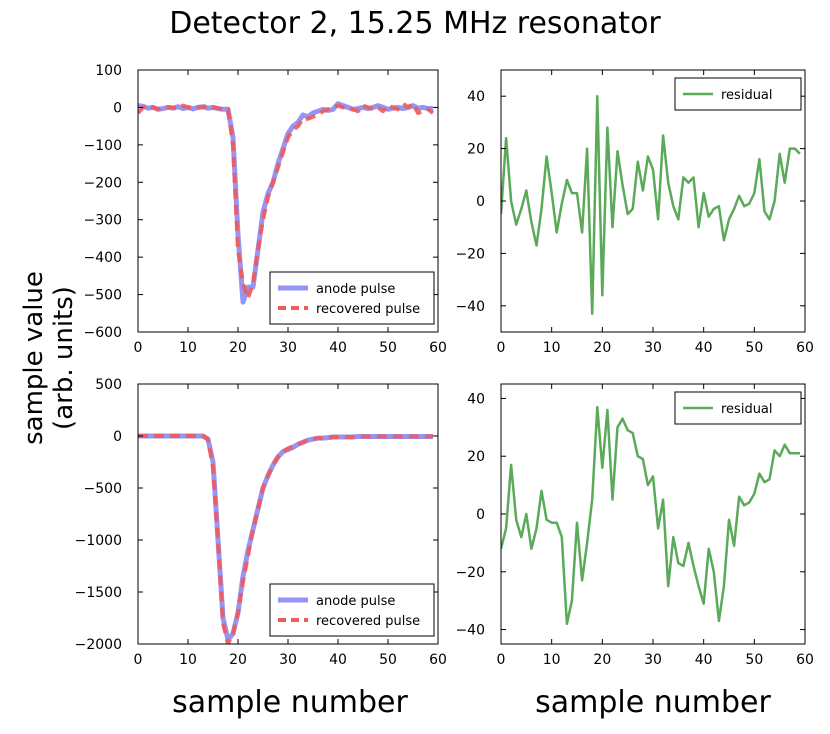 The height and width of the screenshot is (734, 830). I want to click on y-tick-label: 500, so click(108, 385).